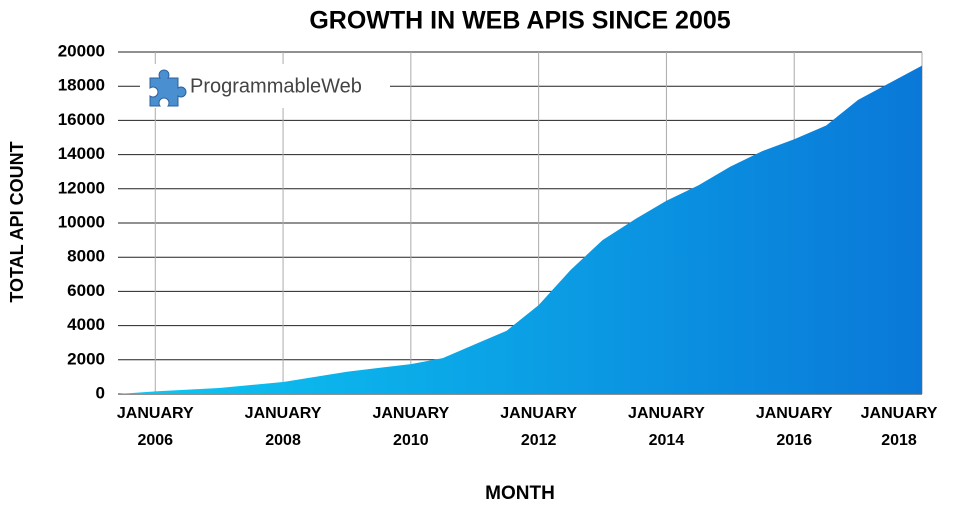  Describe the element at coordinates (899, 427) in the screenshot. I see `x-tick-label: JANUARY 2018` at that location.